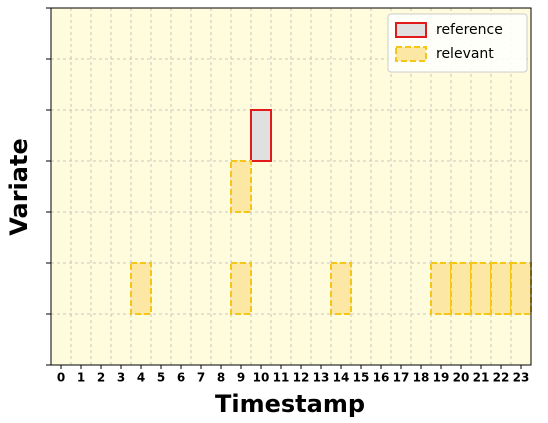 The height and width of the screenshot is (423, 548). I want to click on x-tick-label: 10, so click(261, 378).